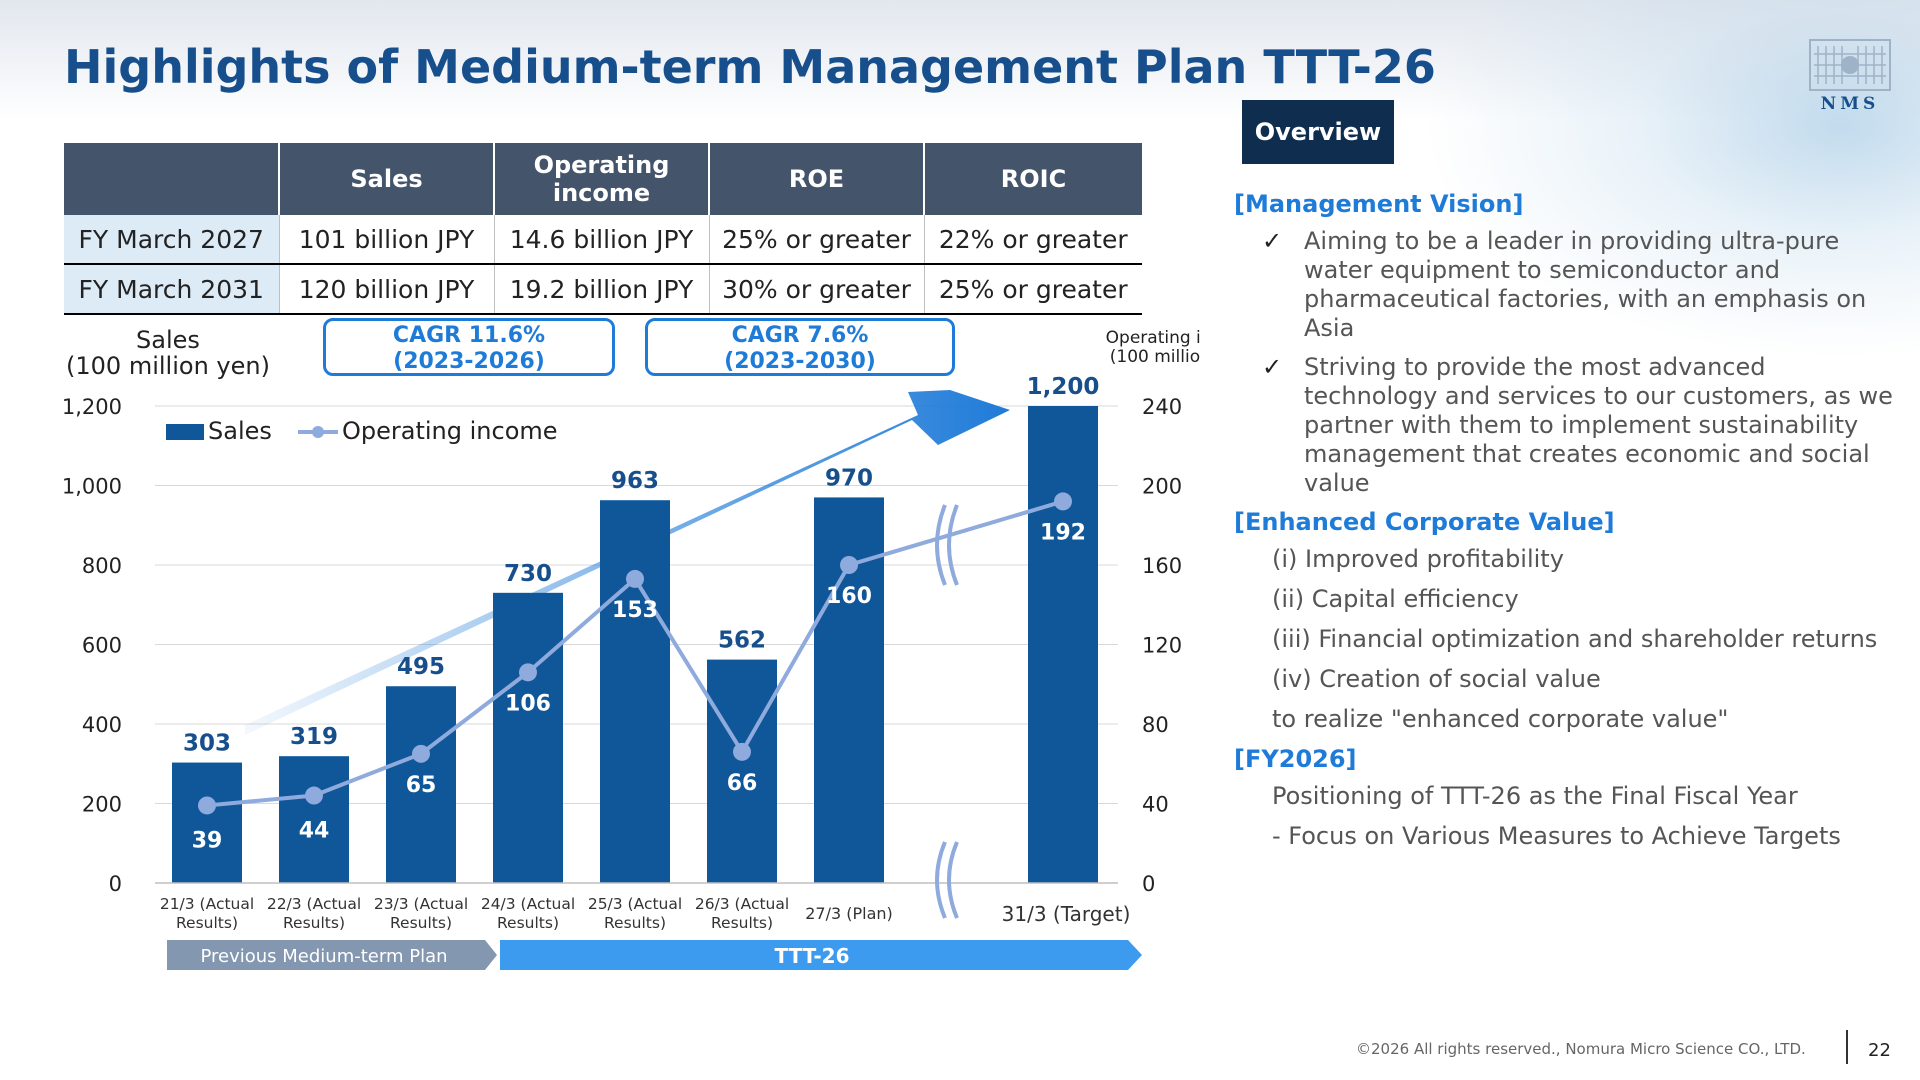  Describe the element at coordinates (1879, 1050) in the screenshot. I see `page-number: 22` at that location.